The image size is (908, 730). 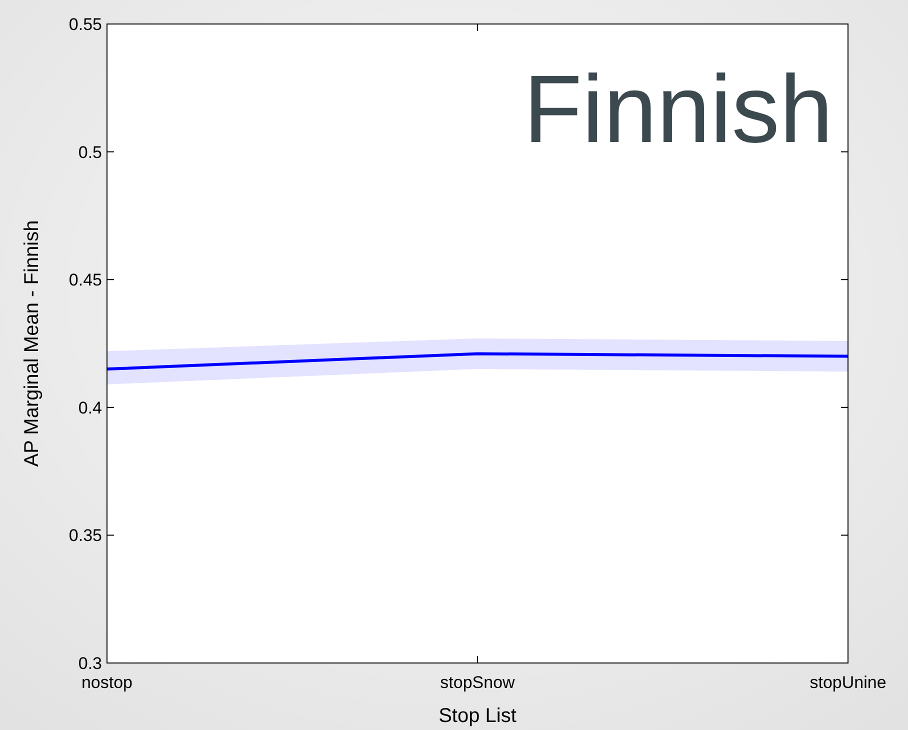 What do you see at coordinates (32, 343) in the screenshot?
I see `y-axis-title: AP Marginal Mean - Finnish` at bounding box center [32, 343].